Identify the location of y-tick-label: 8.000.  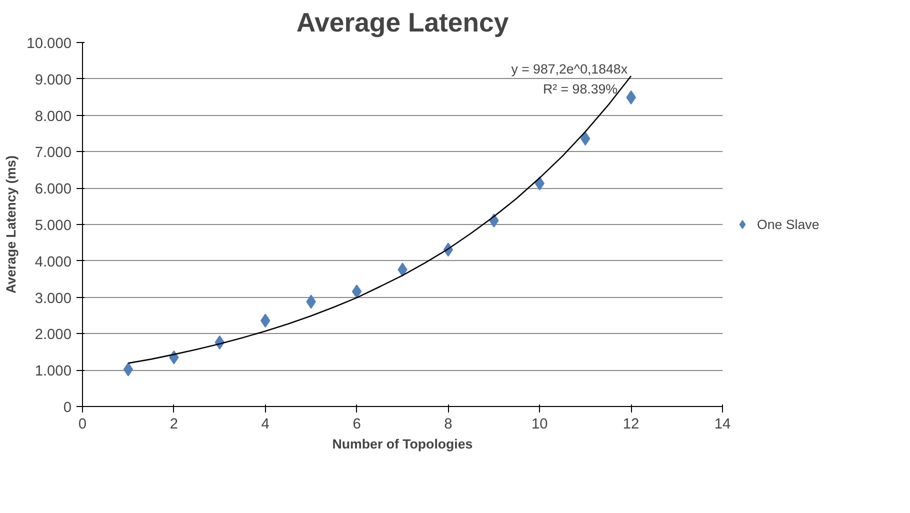
(53, 116).